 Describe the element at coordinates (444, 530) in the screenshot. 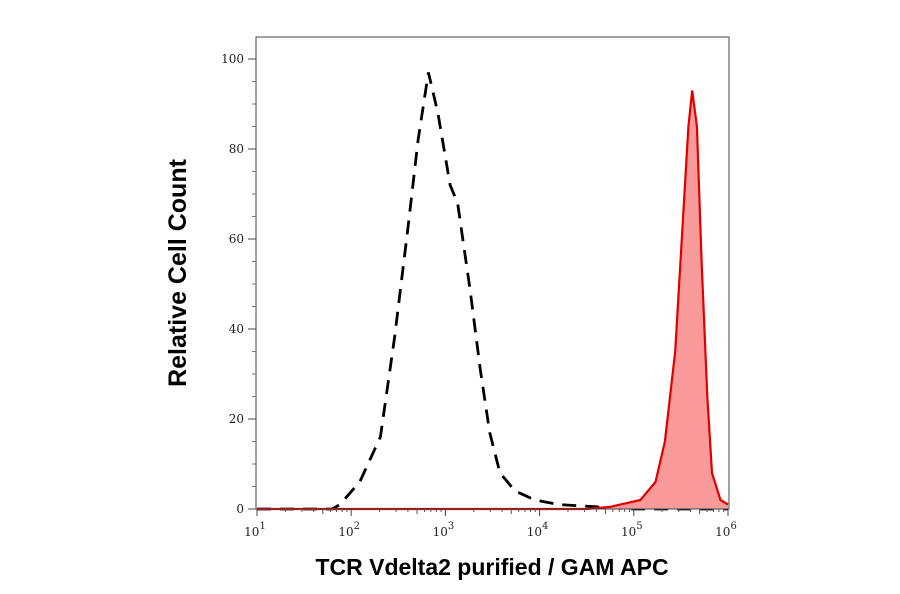

I see `x-tick-label: 10³` at that location.